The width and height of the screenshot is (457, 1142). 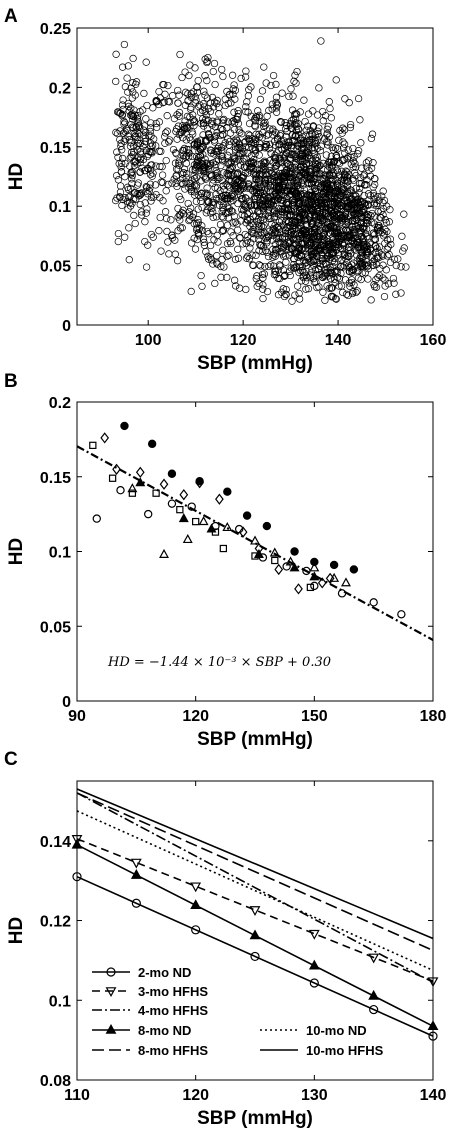 What do you see at coordinates (11, 381) in the screenshot?
I see `panel-label-b: B` at bounding box center [11, 381].